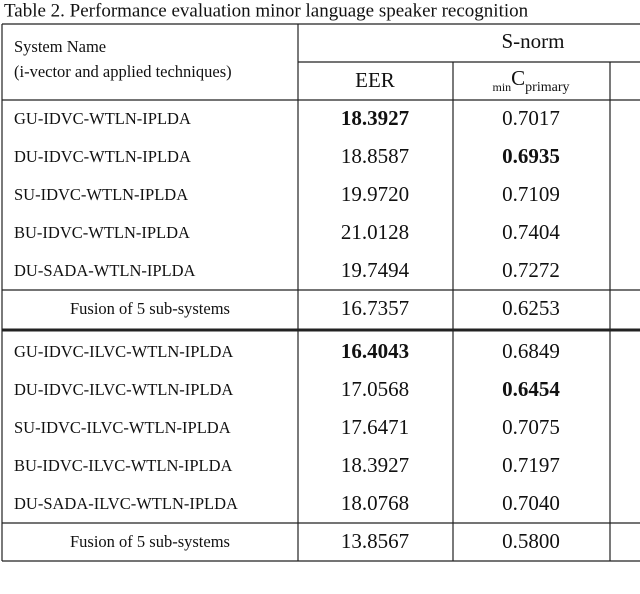  What do you see at coordinates (375, 351) in the screenshot?
I see `eer-value: 16.4043` at bounding box center [375, 351].